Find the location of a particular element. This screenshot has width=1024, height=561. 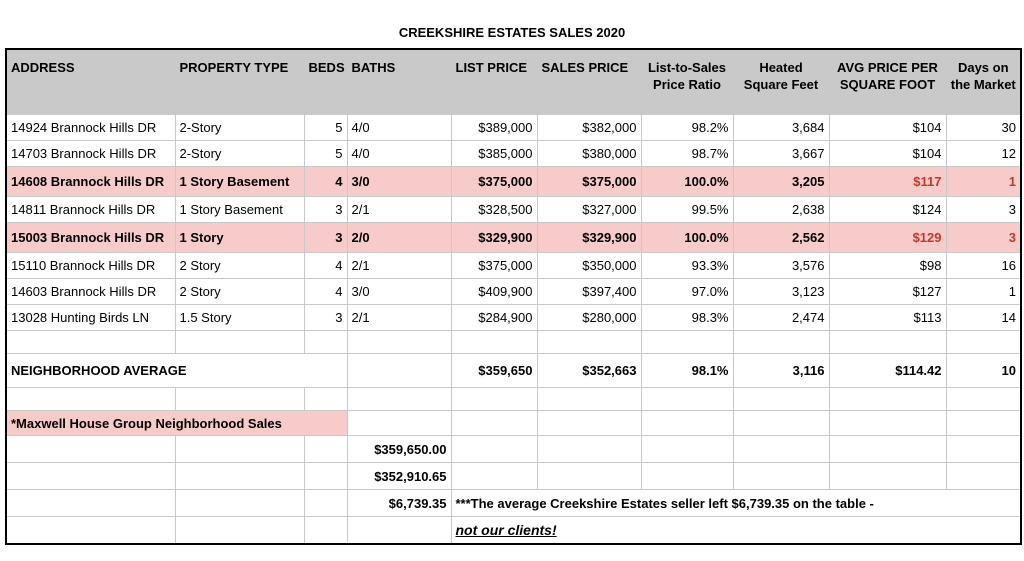

cell-address: 14608 Brannock Hills DR is located at coordinates (90, 181).